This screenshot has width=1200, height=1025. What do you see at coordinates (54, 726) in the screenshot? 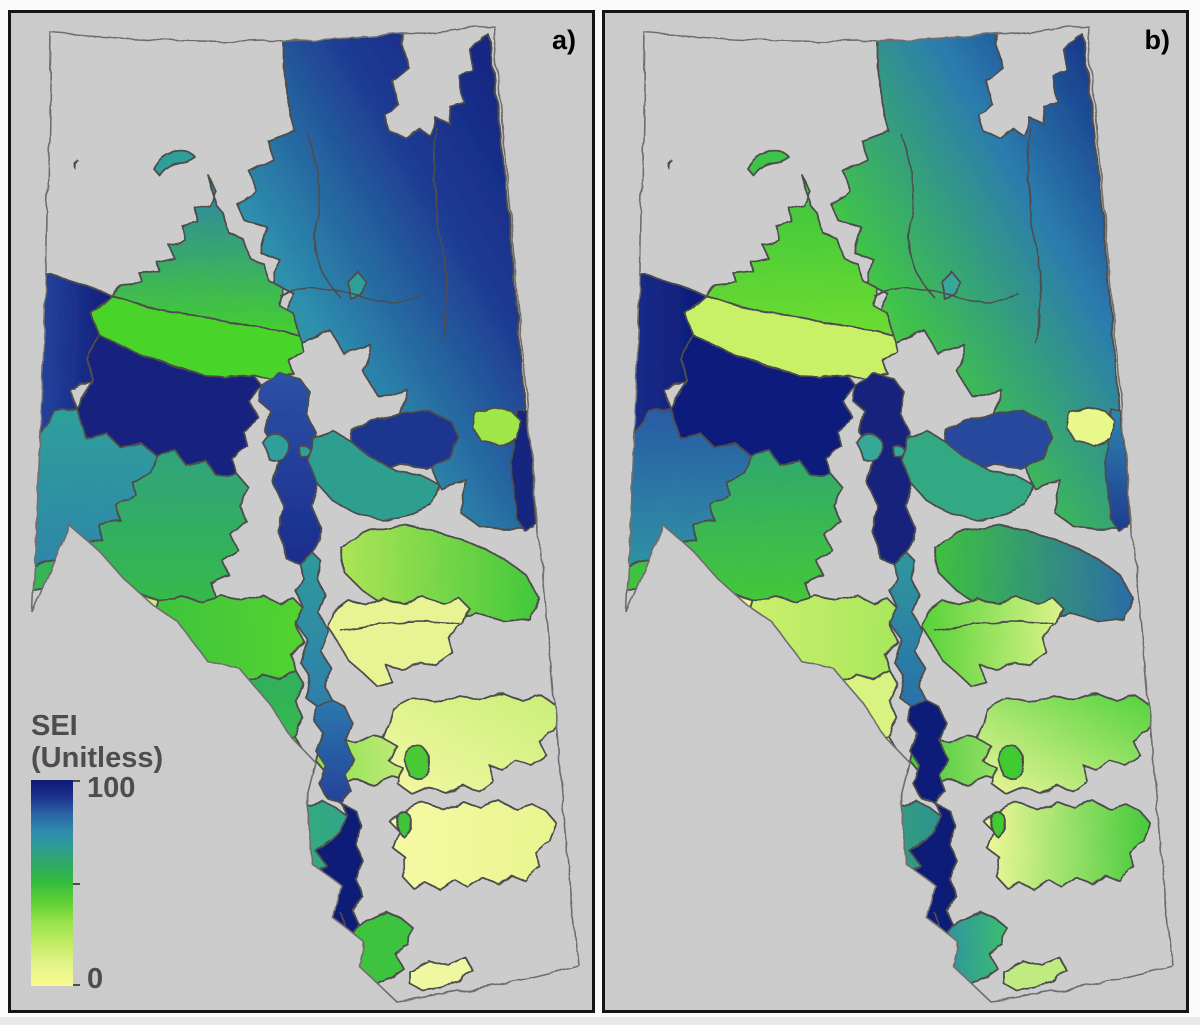
I see `legend-title-line1: SEI` at bounding box center [54, 726].